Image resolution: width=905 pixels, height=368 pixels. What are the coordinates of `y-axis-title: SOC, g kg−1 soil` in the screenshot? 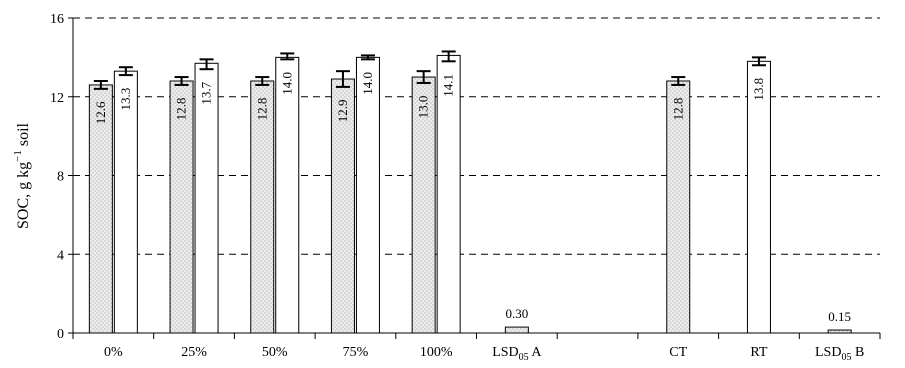 It's located at (22, 175).